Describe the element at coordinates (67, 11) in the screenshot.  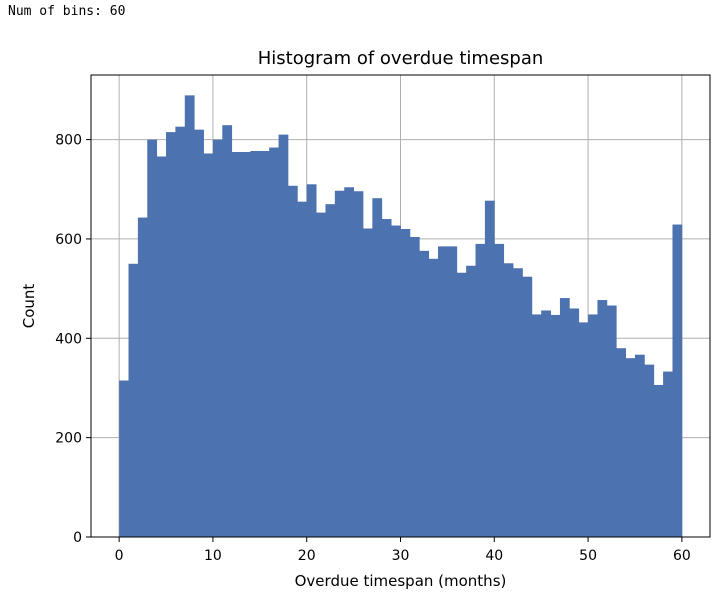
I see `console-output: Num of bins: 60` at that location.